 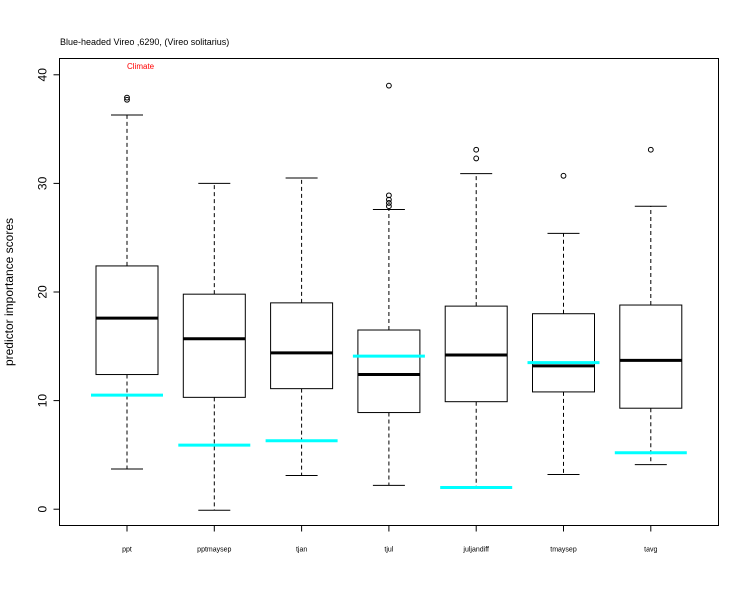 I want to click on y-tick-label: 10, so click(x=43, y=401).